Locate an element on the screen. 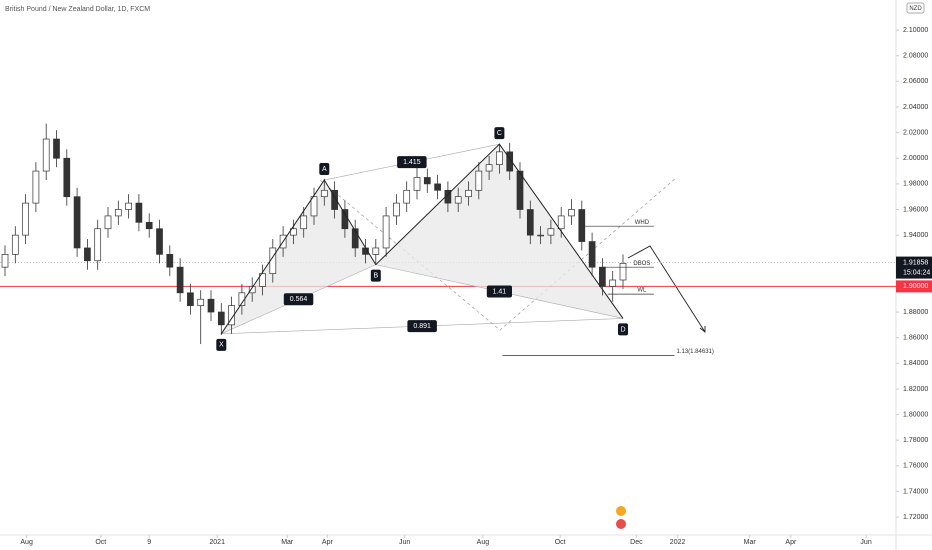  support-tag-label: 1.90000 is located at coordinates (915, 286).